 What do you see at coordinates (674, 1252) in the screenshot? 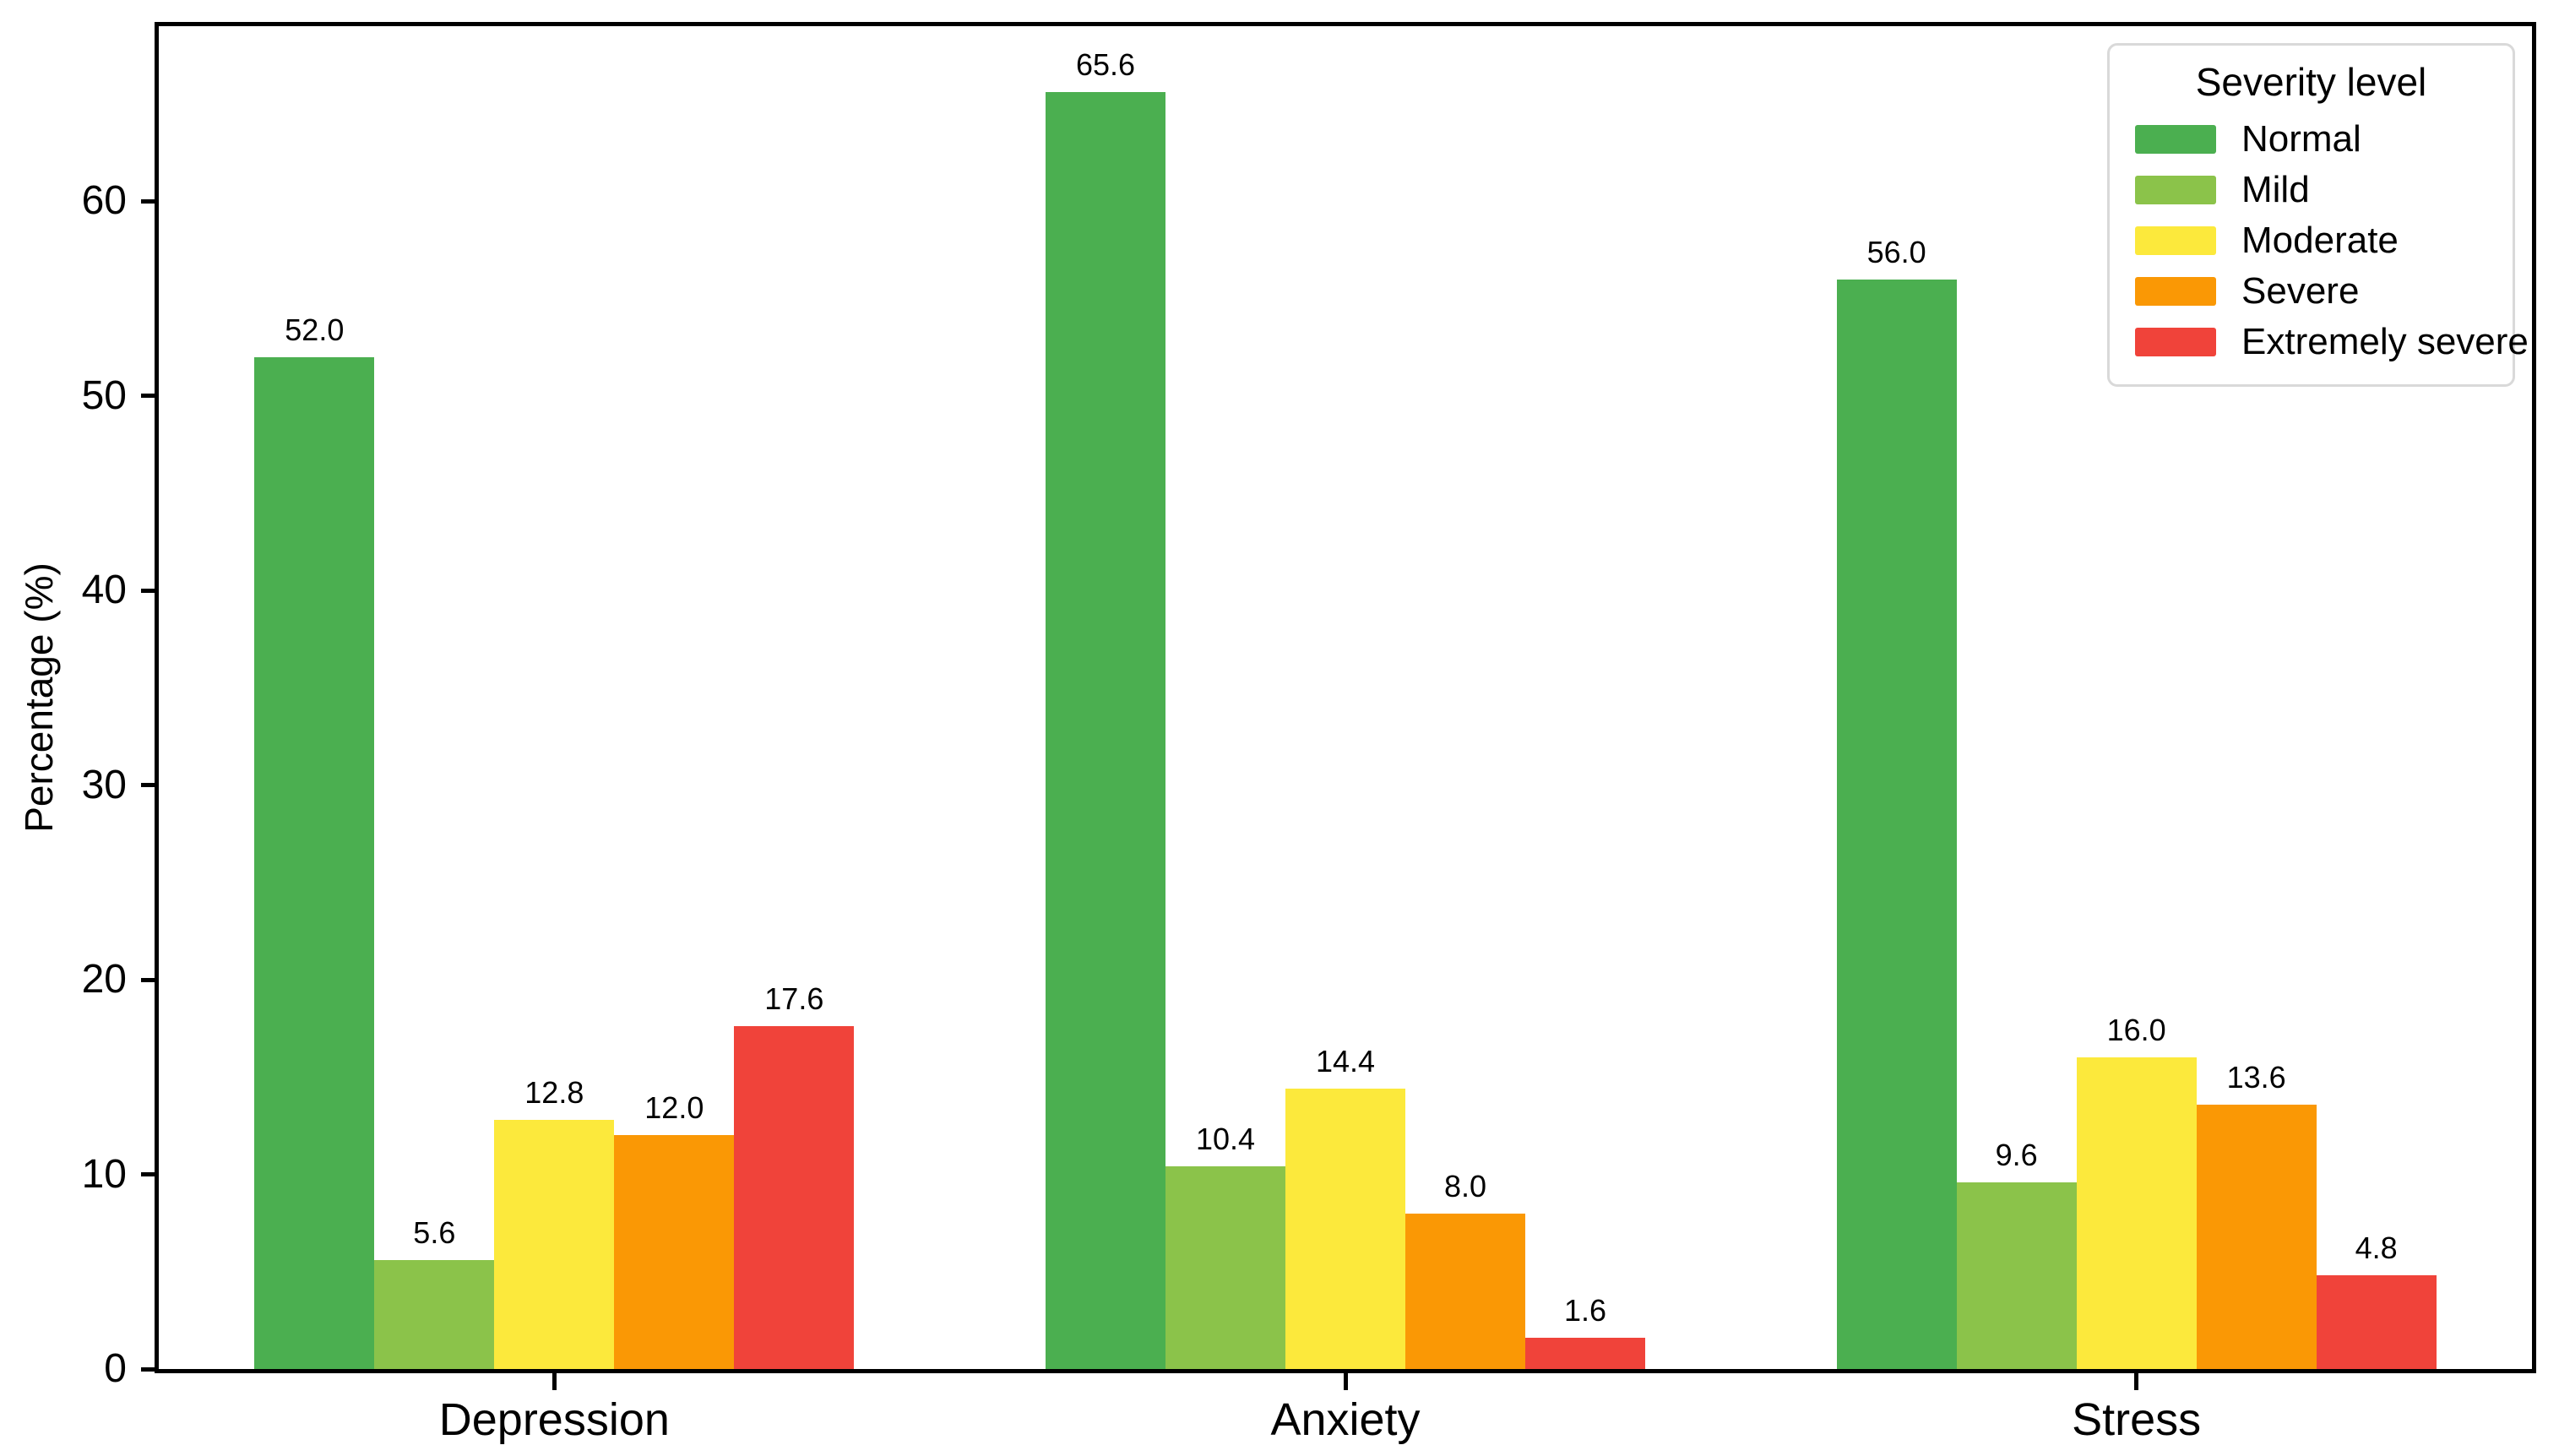
I see `bar-depression-severe` at bounding box center [674, 1252].